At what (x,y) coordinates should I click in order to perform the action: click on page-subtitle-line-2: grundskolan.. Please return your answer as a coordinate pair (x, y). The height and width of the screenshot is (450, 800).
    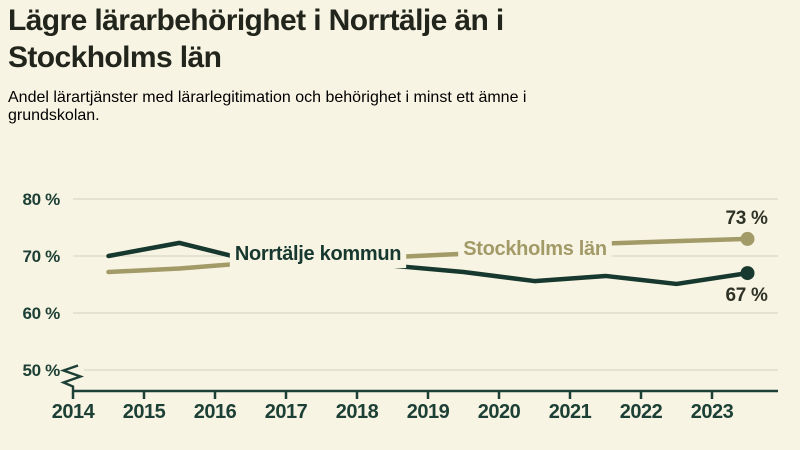
    Looking at the image, I should click on (54, 115).